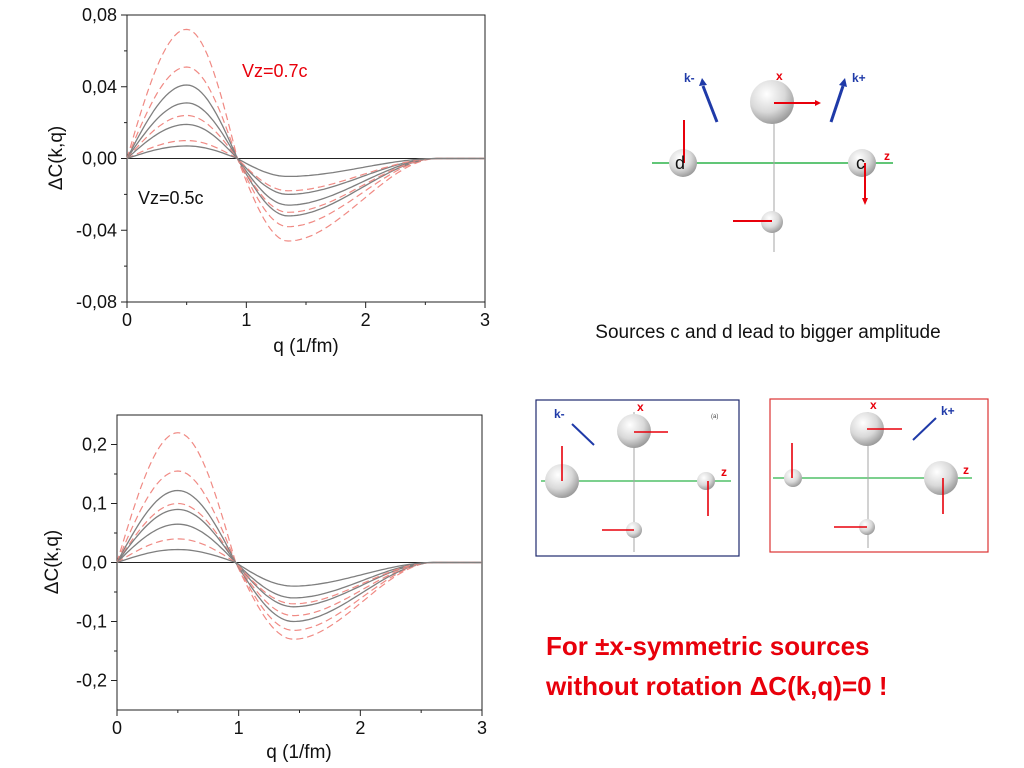 The width and height of the screenshot is (1024, 768). Describe the element at coordinates (772, 160) in the screenshot. I see `source-diagram-top: k- k+ x z d c` at that location.